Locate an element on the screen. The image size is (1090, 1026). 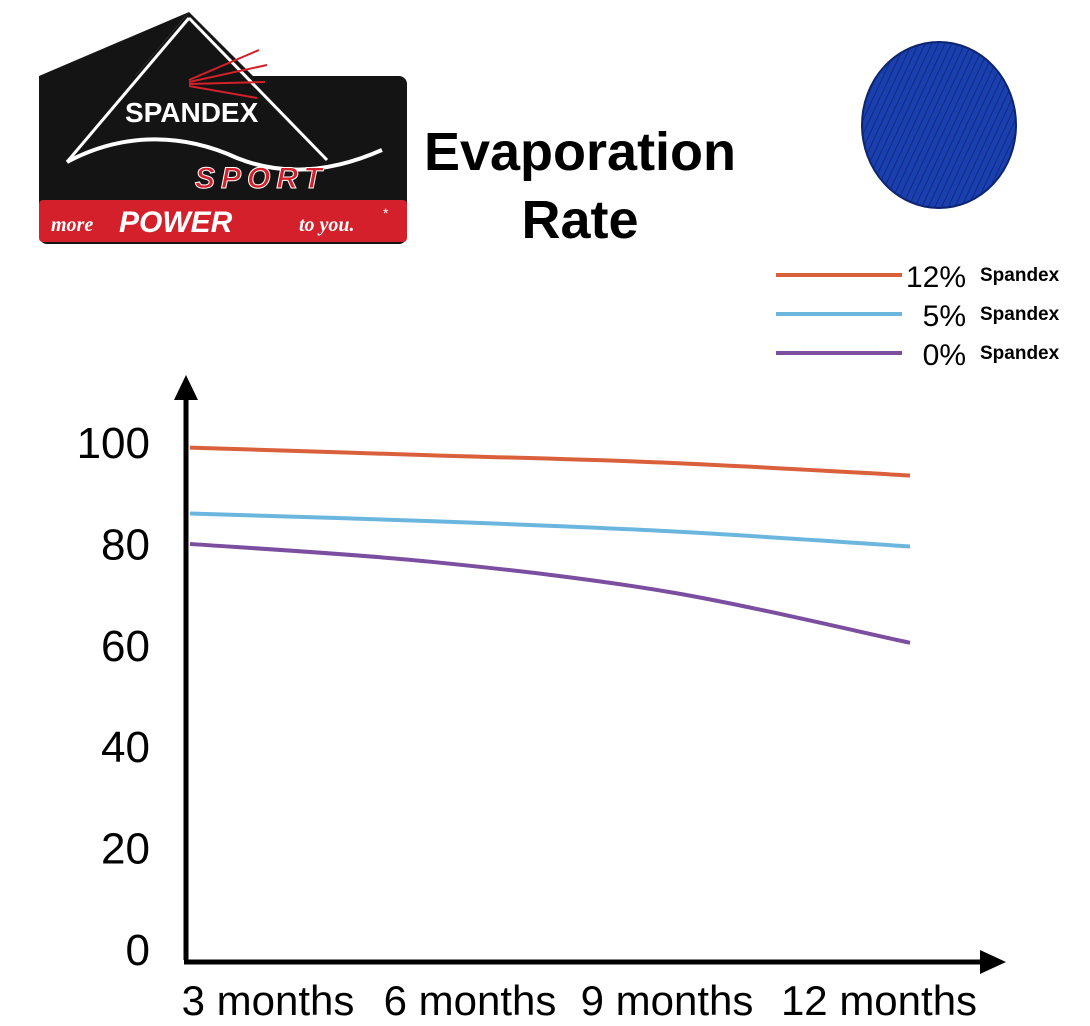
fabric-swatch-edge is located at coordinates (939, 125).